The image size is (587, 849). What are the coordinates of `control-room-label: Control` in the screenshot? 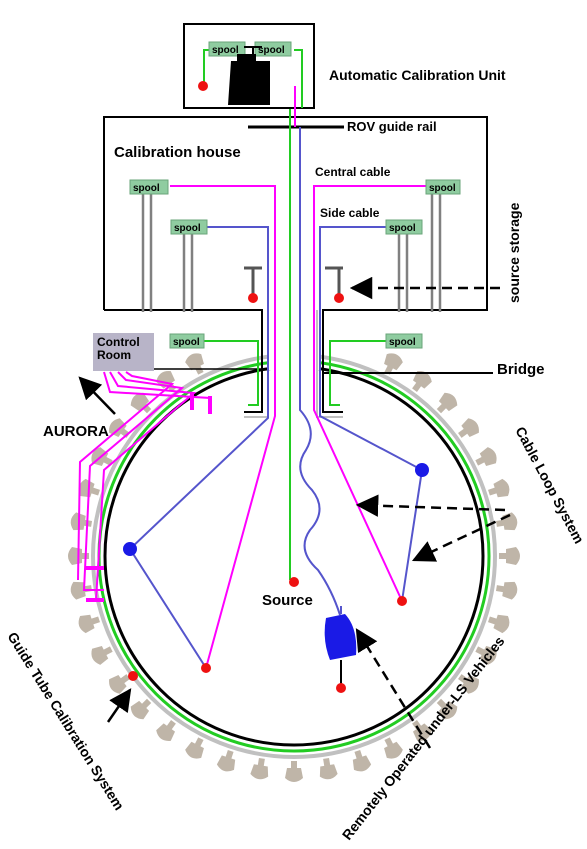 It's located at (118, 342).